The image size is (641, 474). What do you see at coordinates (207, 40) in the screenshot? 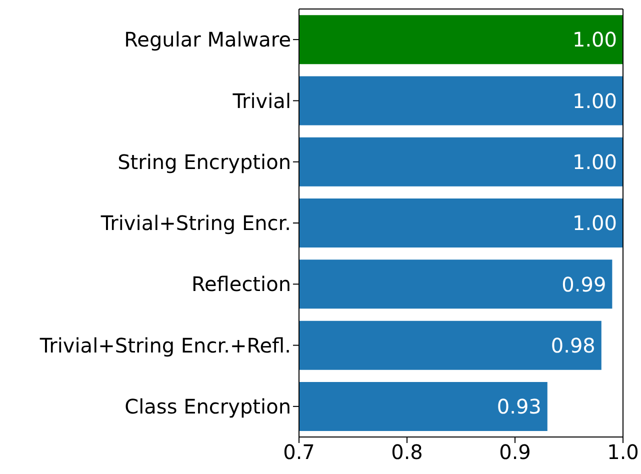
I see `y-tick-label: Regular Malware` at bounding box center [207, 40].